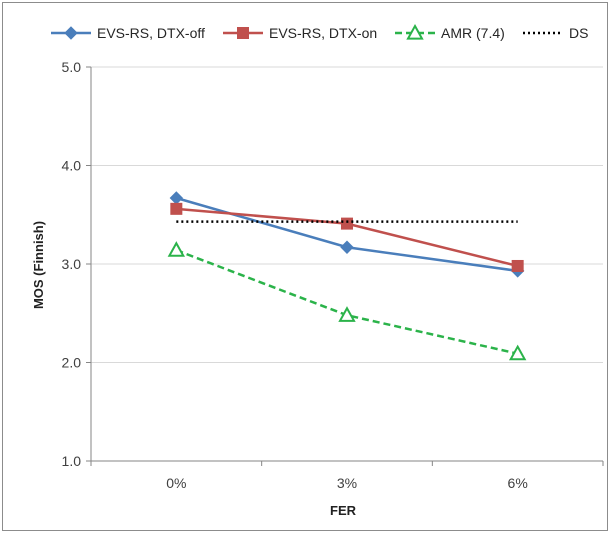 The height and width of the screenshot is (535, 612). Describe the element at coordinates (176, 483) in the screenshot. I see `x-tick-label: 0%` at that location.